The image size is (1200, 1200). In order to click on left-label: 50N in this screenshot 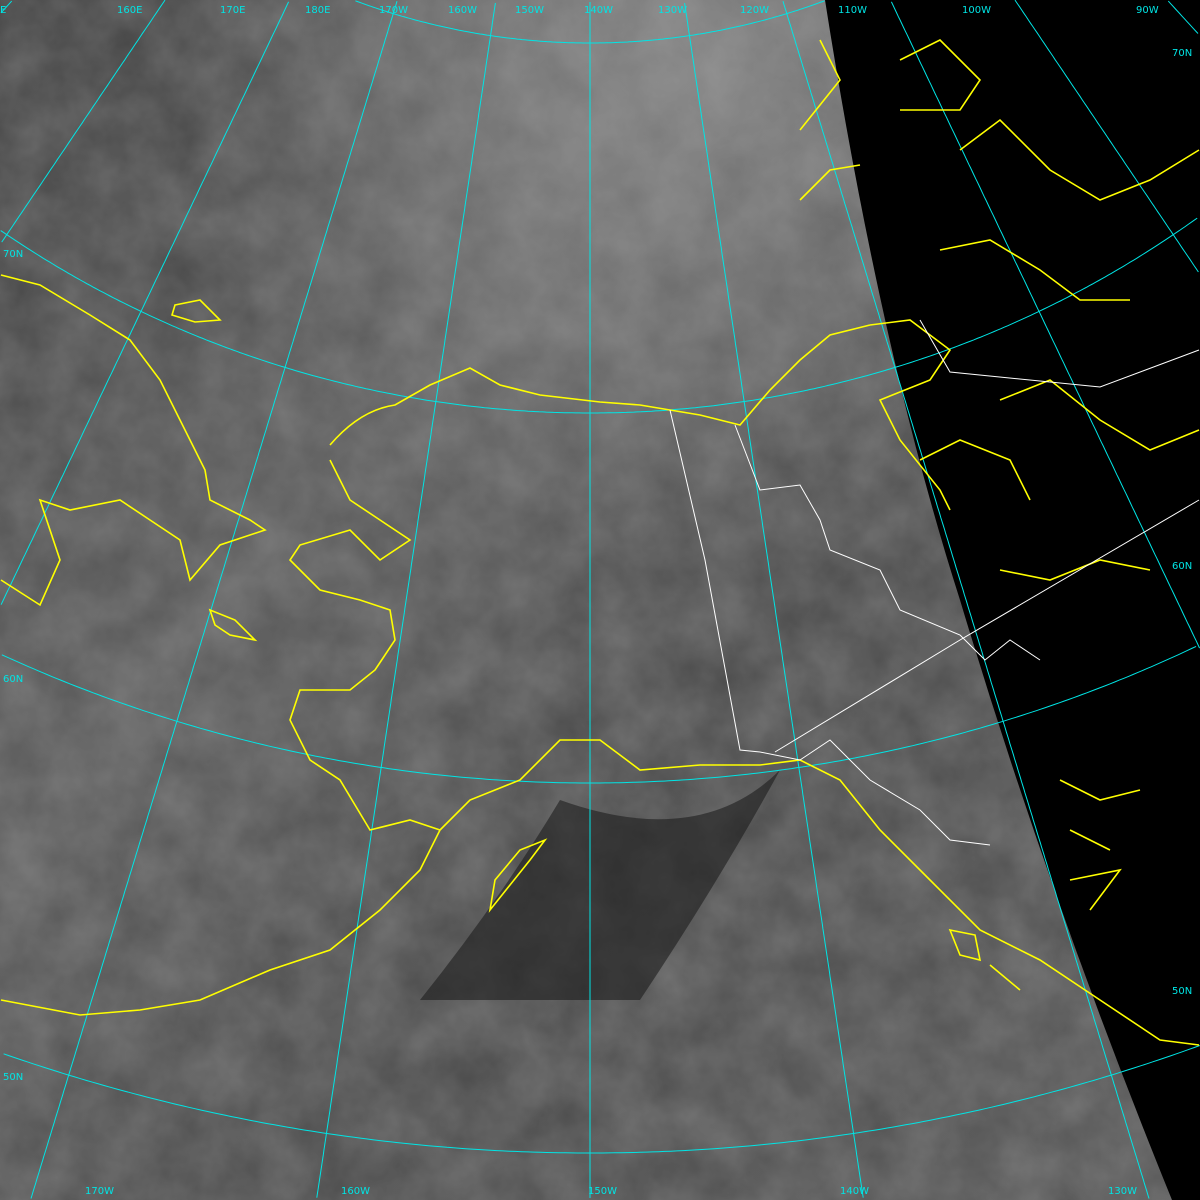, I will do `click(13, 1077)`.